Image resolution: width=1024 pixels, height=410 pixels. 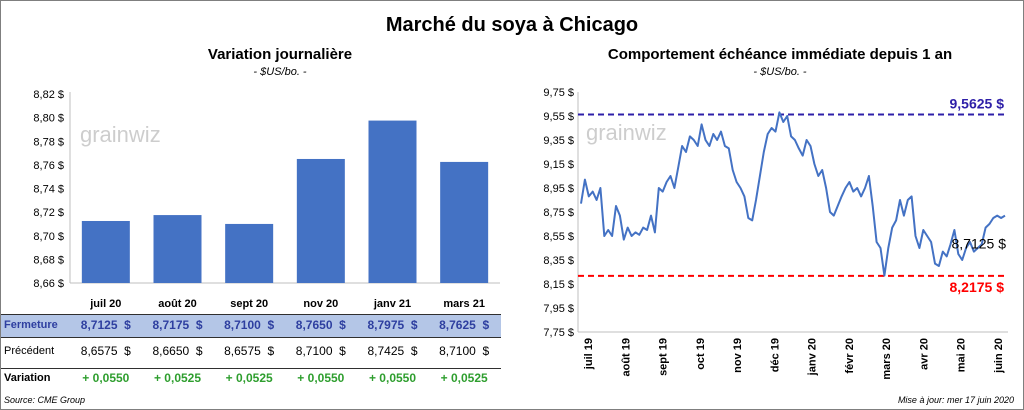 What do you see at coordinates (249, 304) in the screenshot?
I see `left-x-tick-label: sept 20` at bounding box center [249, 304].